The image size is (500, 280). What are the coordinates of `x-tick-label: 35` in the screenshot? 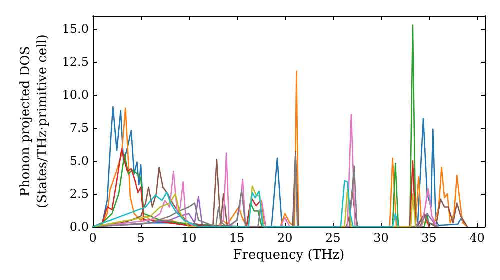 It's located at (429, 238).